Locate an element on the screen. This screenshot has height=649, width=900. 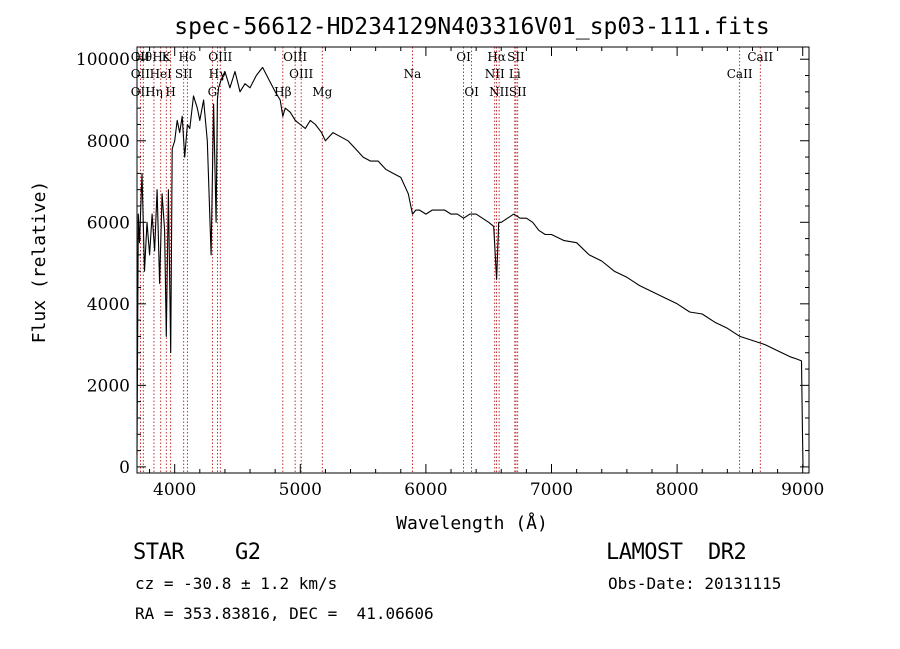
y-tick-label: 0 is located at coordinates (124, 468).